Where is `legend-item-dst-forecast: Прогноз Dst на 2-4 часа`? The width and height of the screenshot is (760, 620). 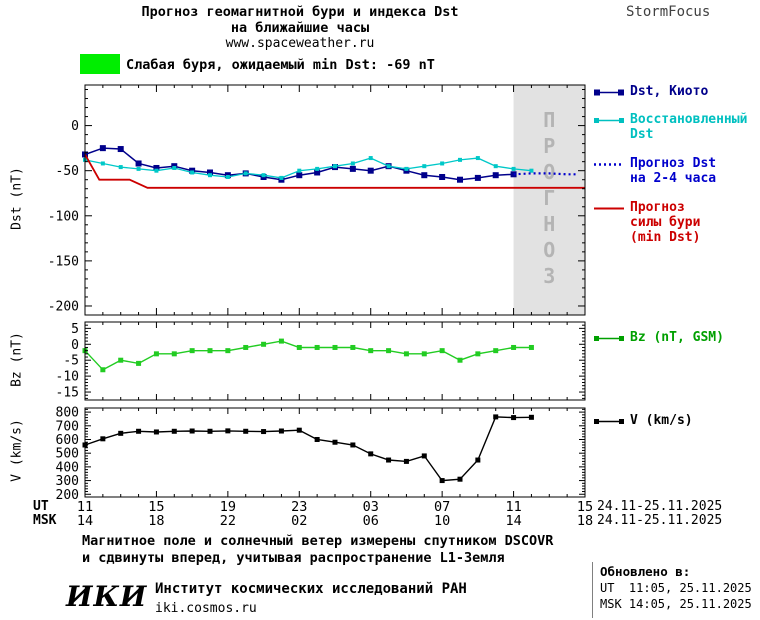
legend-item-dst-forecast: Прогноз Dst на 2-4 часа is located at coordinates (655, 171).